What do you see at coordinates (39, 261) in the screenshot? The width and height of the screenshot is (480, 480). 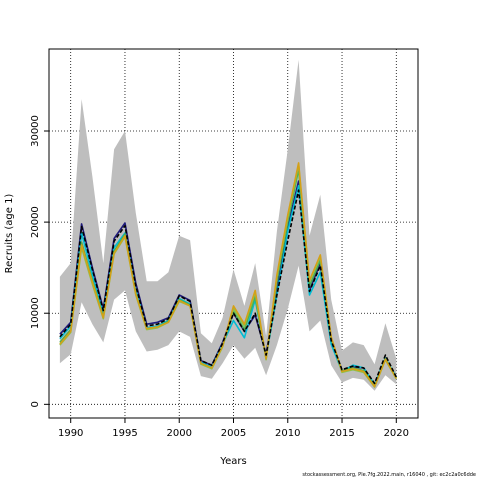 I see `y-axis: 0 10000 20000 30000` at bounding box center [39, 261].